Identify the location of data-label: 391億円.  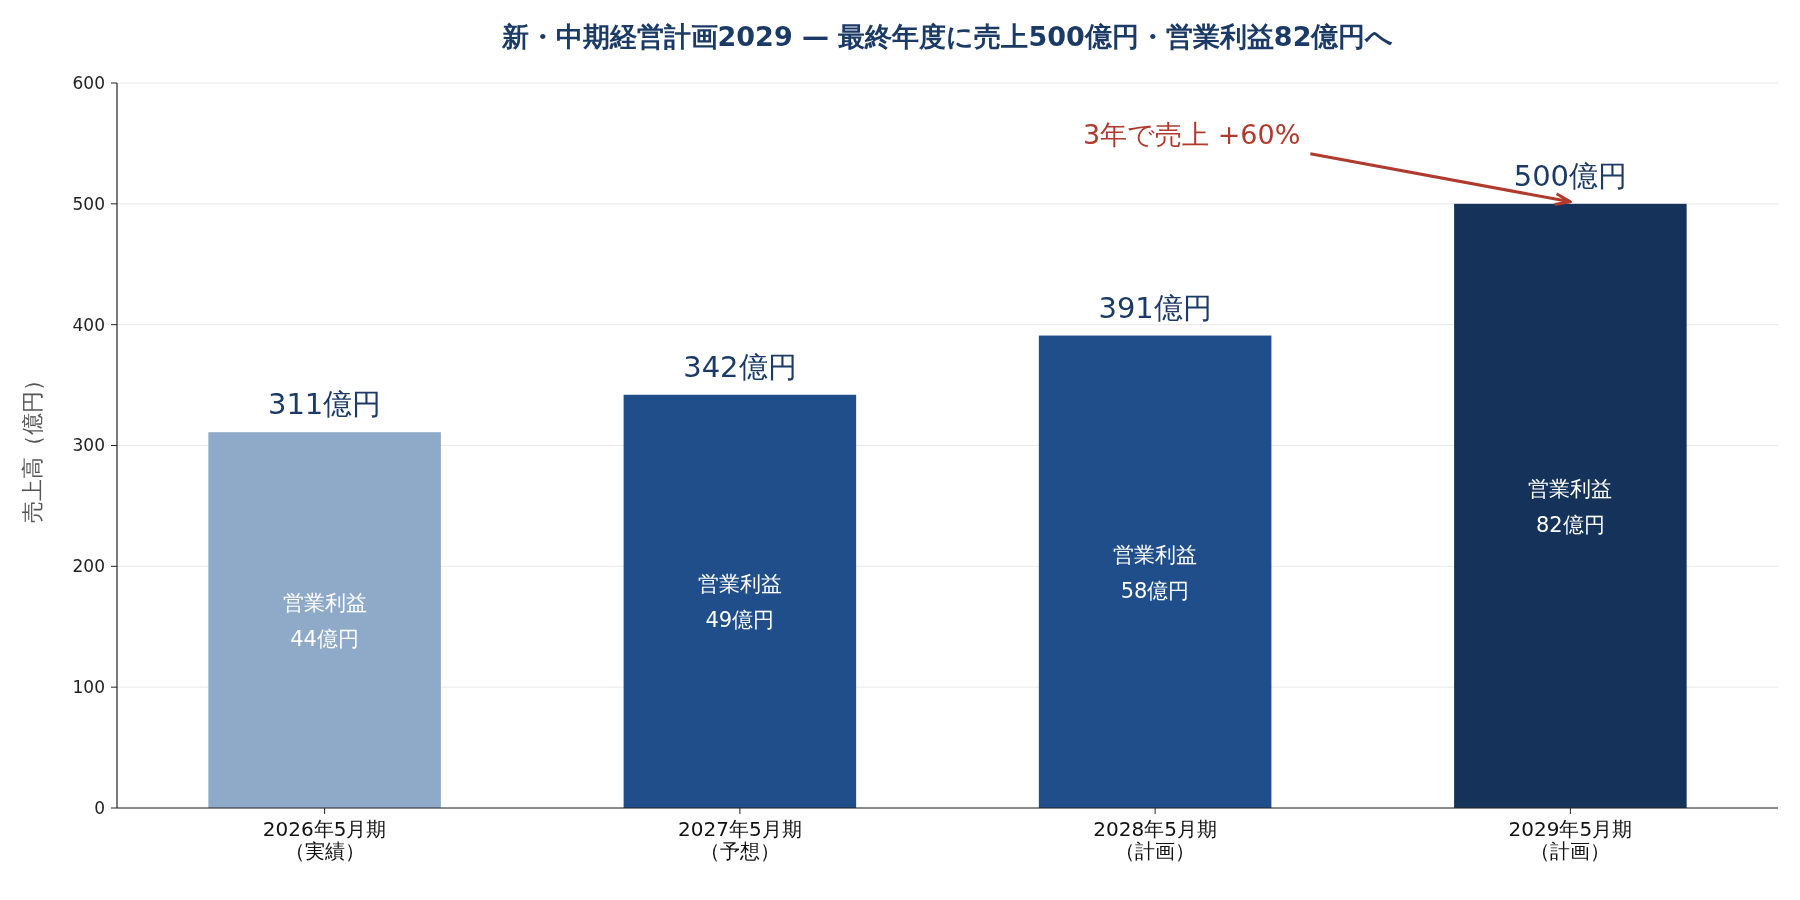
(1155, 307).